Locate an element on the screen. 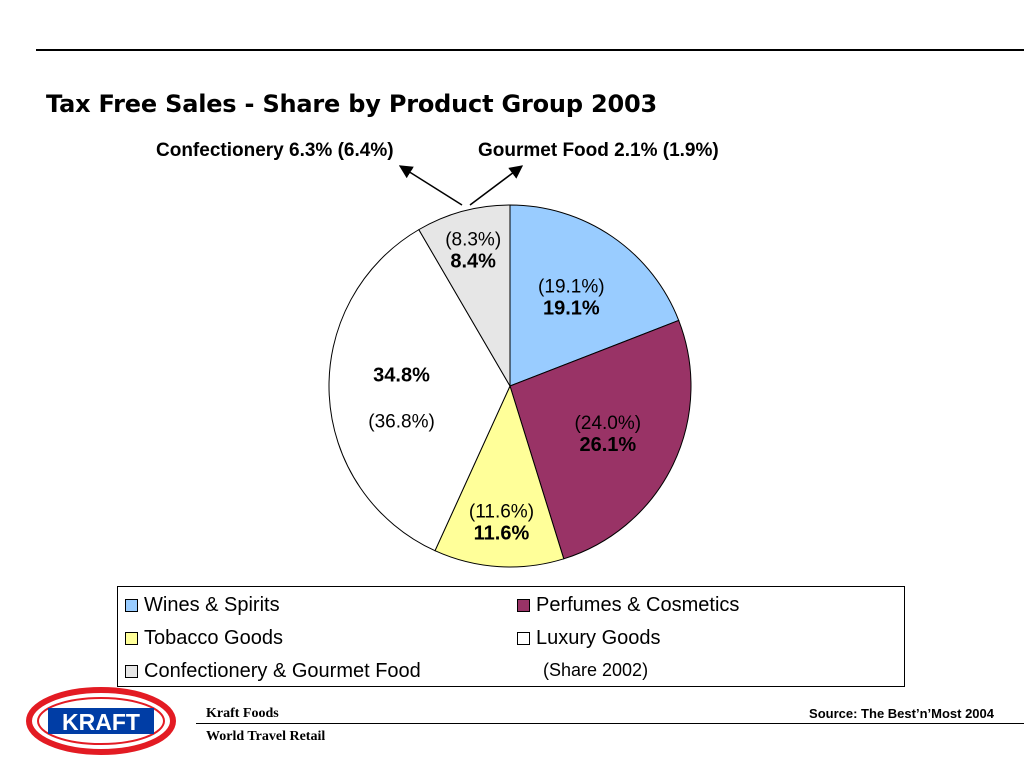  legend-label: Perfumes & Cosmetics is located at coordinates (638, 605).